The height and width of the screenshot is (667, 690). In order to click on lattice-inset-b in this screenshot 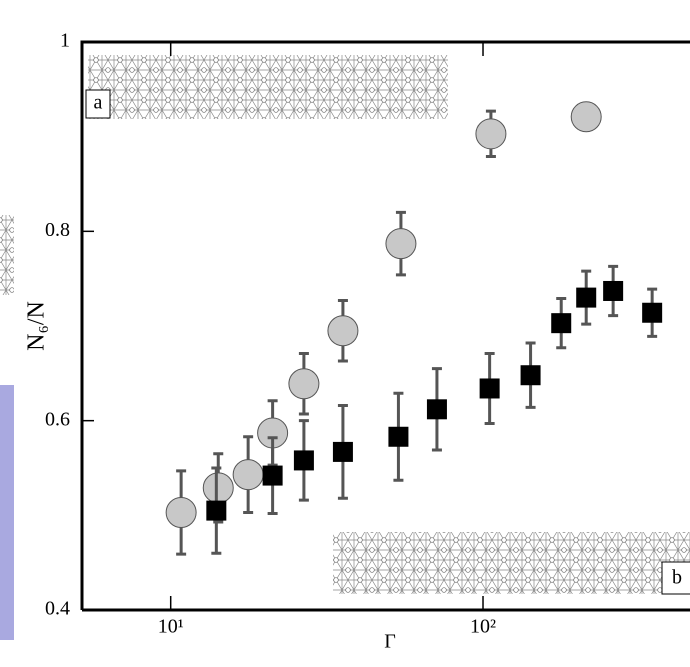, I will do `click(511, 563)`.